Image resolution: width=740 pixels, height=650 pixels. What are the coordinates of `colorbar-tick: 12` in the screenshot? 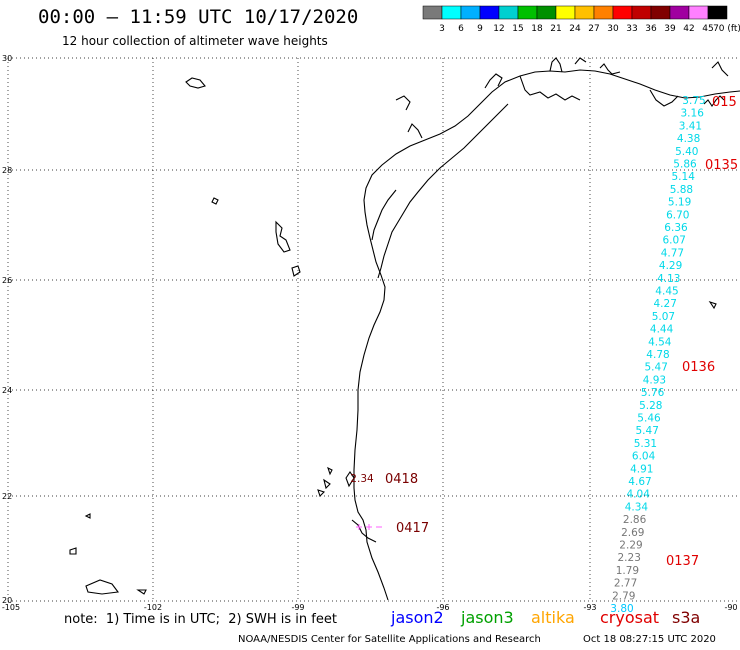 It's located at (498, 29).